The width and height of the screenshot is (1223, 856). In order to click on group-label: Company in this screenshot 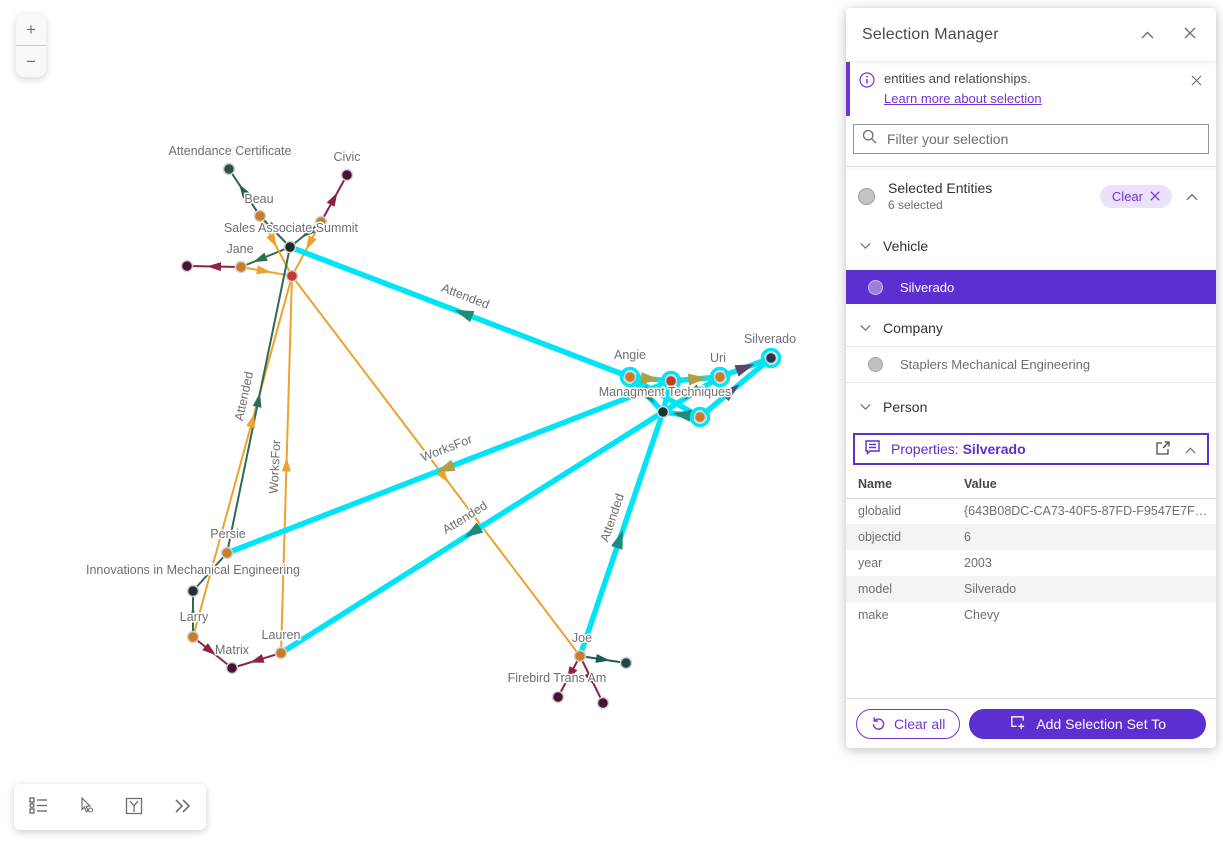, I will do `click(913, 328)`.